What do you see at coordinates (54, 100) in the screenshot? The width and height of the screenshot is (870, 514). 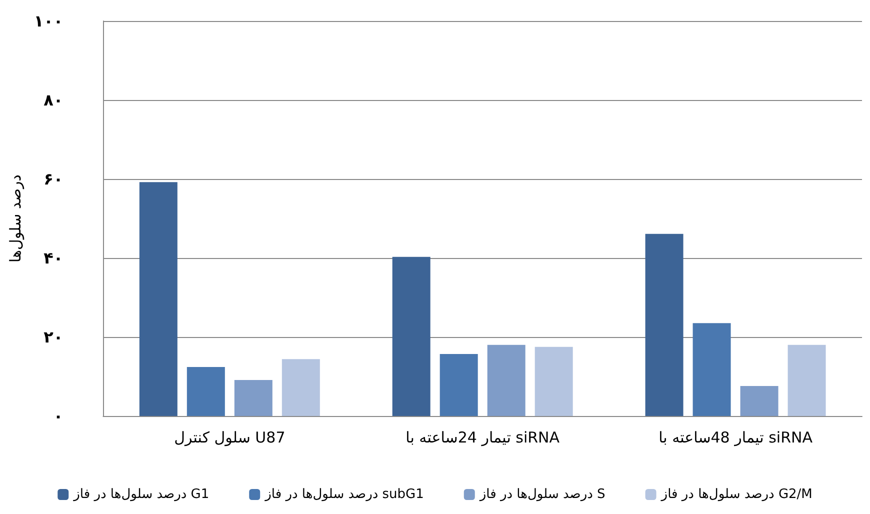 I see `y-tick-label: ۸۰` at bounding box center [54, 100].